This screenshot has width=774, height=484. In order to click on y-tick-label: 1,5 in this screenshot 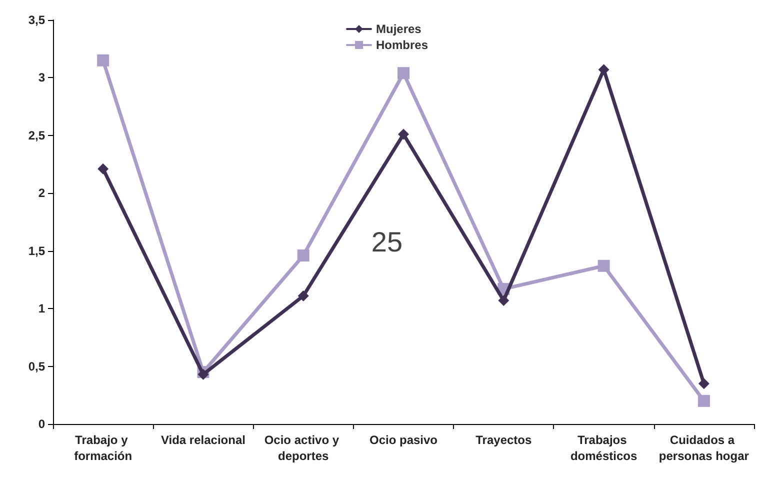, I will do `click(37, 251)`.